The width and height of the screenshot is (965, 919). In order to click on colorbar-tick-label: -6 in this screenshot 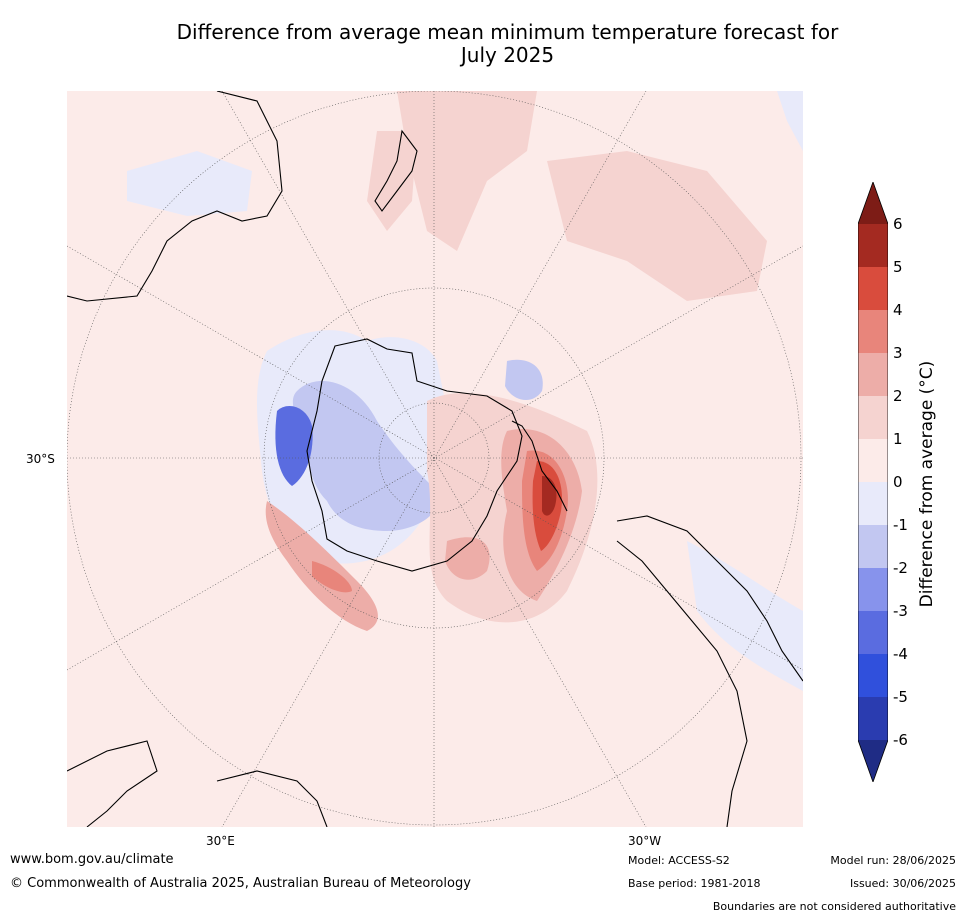, I will do `click(900, 740)`.